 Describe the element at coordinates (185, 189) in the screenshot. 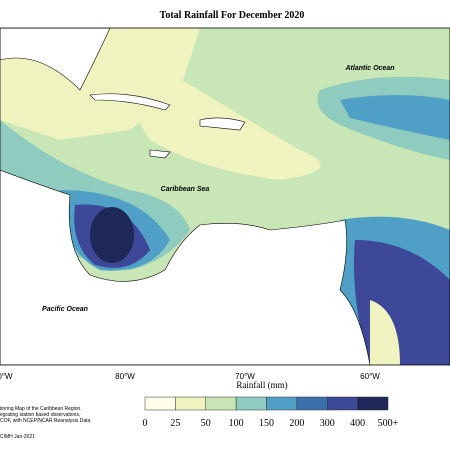

I see `sea-label: Caribbean Sea` at that location.